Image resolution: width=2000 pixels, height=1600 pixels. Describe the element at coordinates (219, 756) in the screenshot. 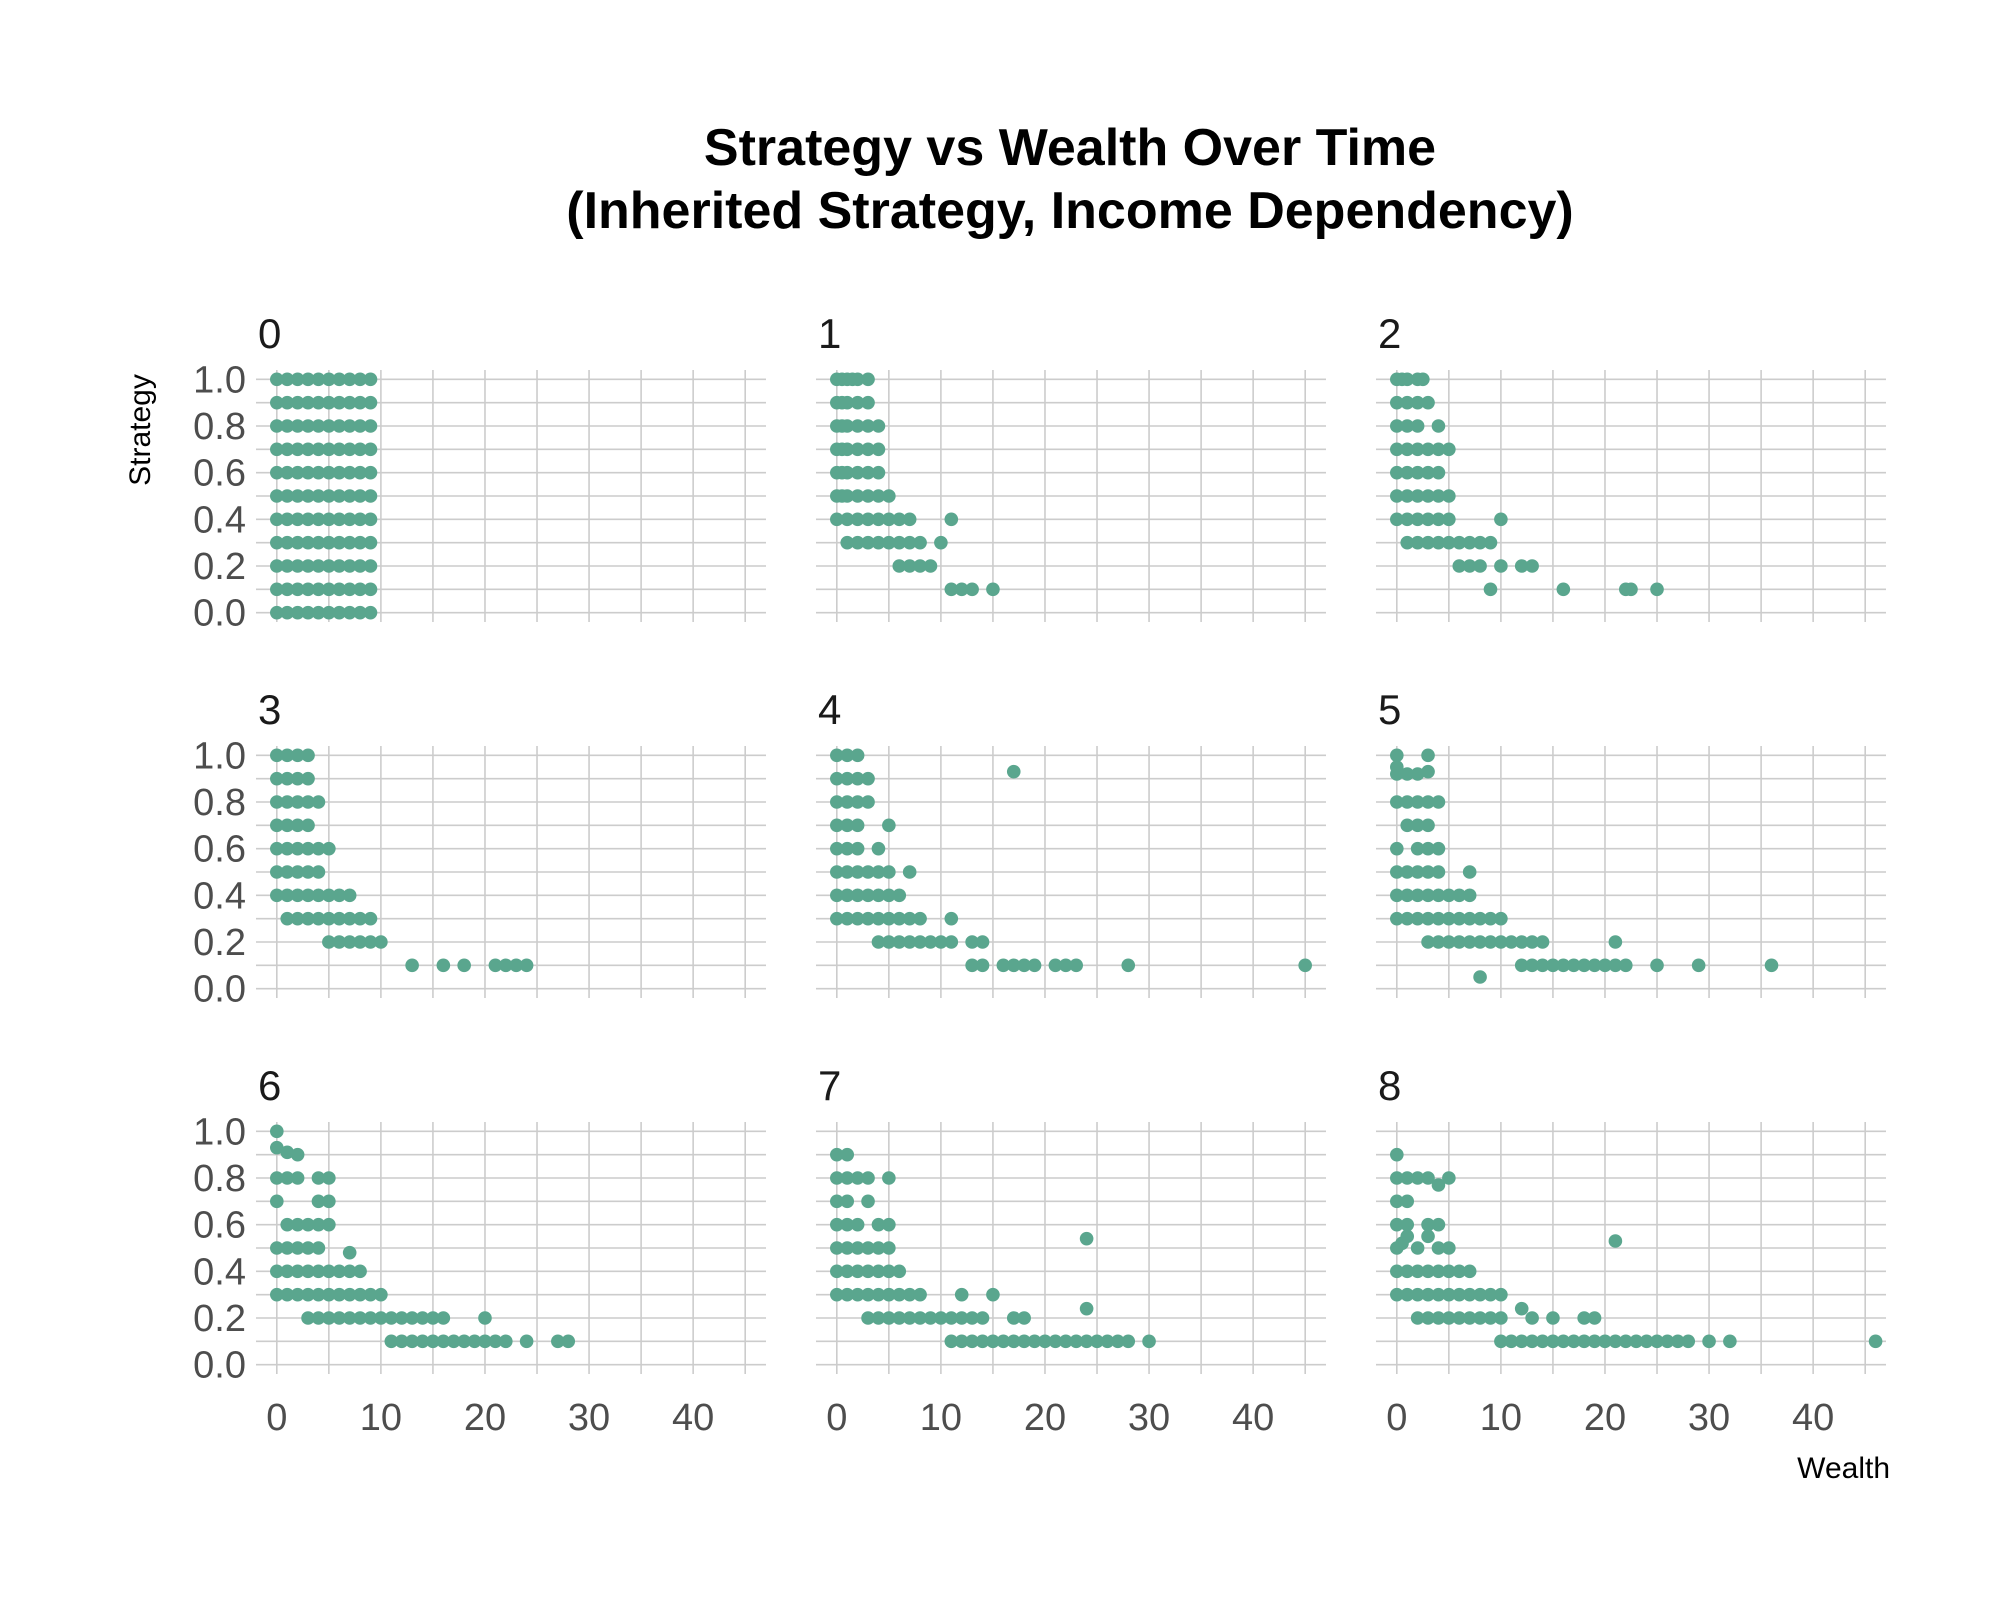

I see `y-tick-label: 1.0` at that location.